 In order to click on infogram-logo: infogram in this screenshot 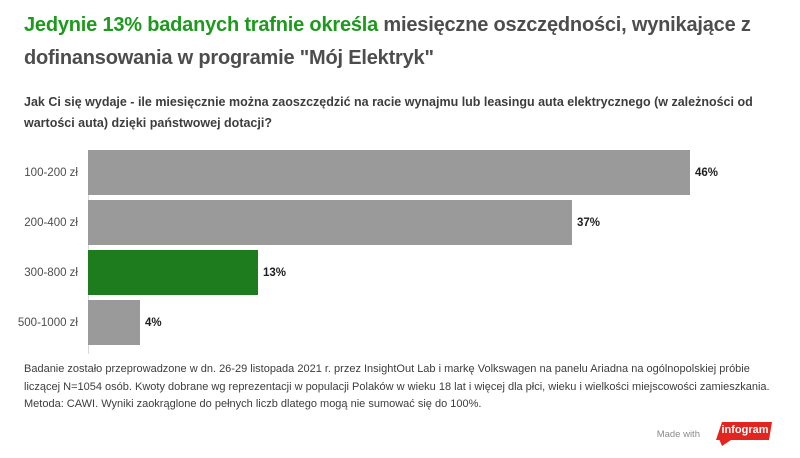, I will do `click(740, 434)`.